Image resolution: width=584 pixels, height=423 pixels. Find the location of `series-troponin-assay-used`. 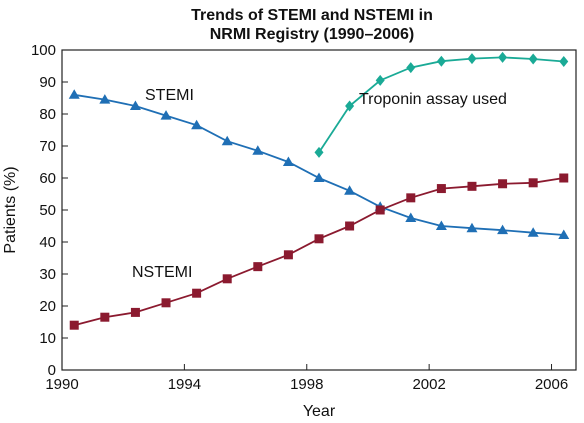

series-troponin-assay-used is located at coordinates (441, 104).